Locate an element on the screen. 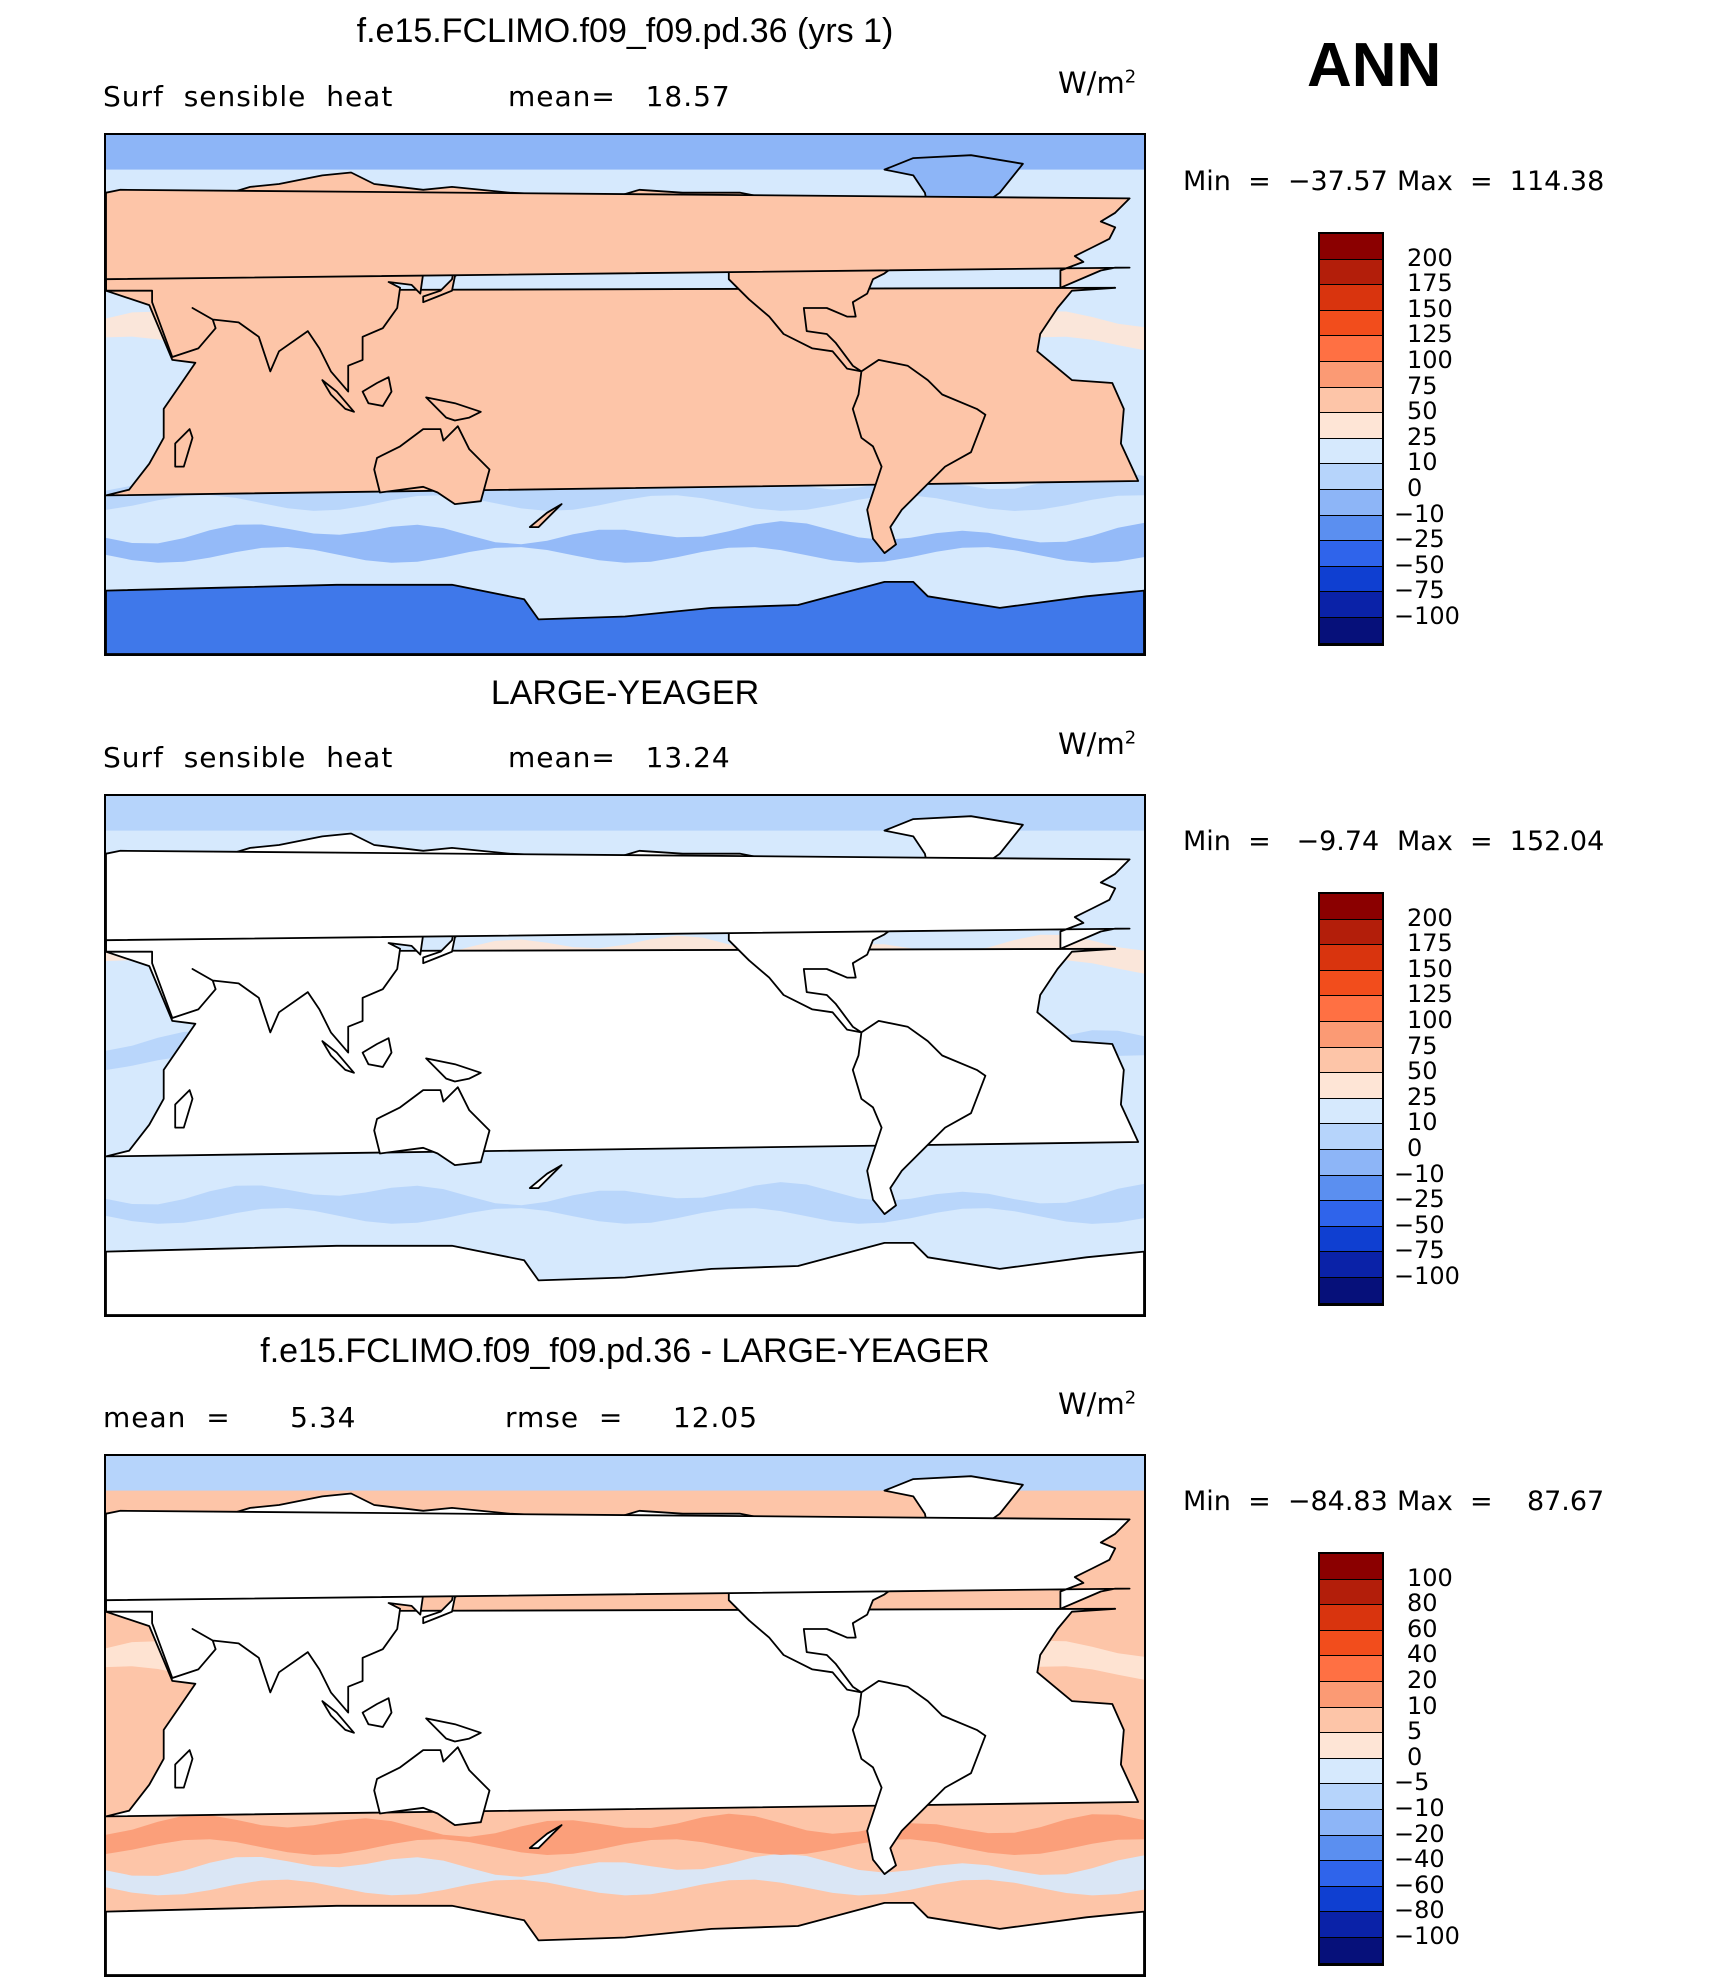 The width and height of the screenshot is (1710, 1979). colorbar-tick-label: 125 is located at coordinates (1430, 334).